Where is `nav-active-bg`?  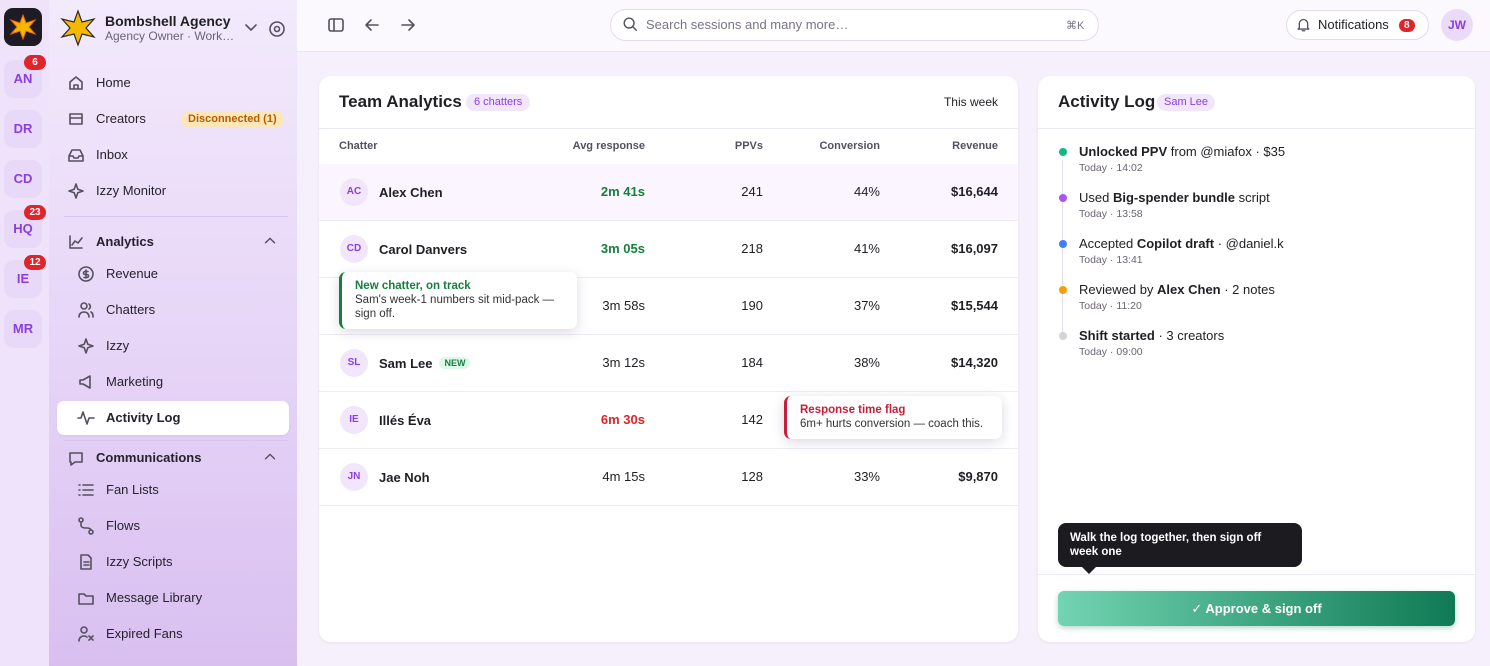
nav-active-bg is located at coordinates (173, 418).